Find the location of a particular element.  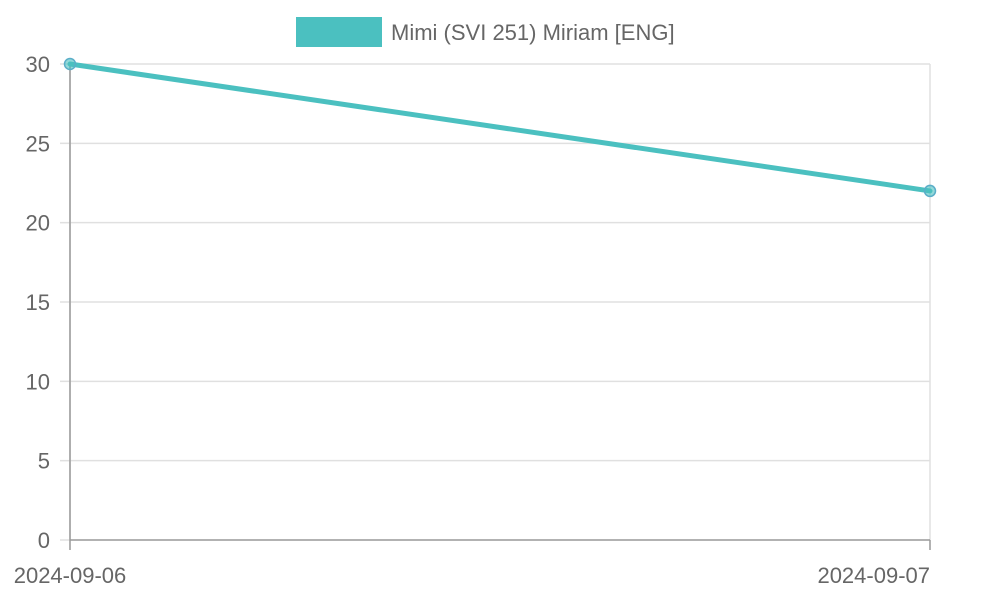

x-axis-ticks: 2024-09-06 2024-09-07 is located at coordinates (472, 564).